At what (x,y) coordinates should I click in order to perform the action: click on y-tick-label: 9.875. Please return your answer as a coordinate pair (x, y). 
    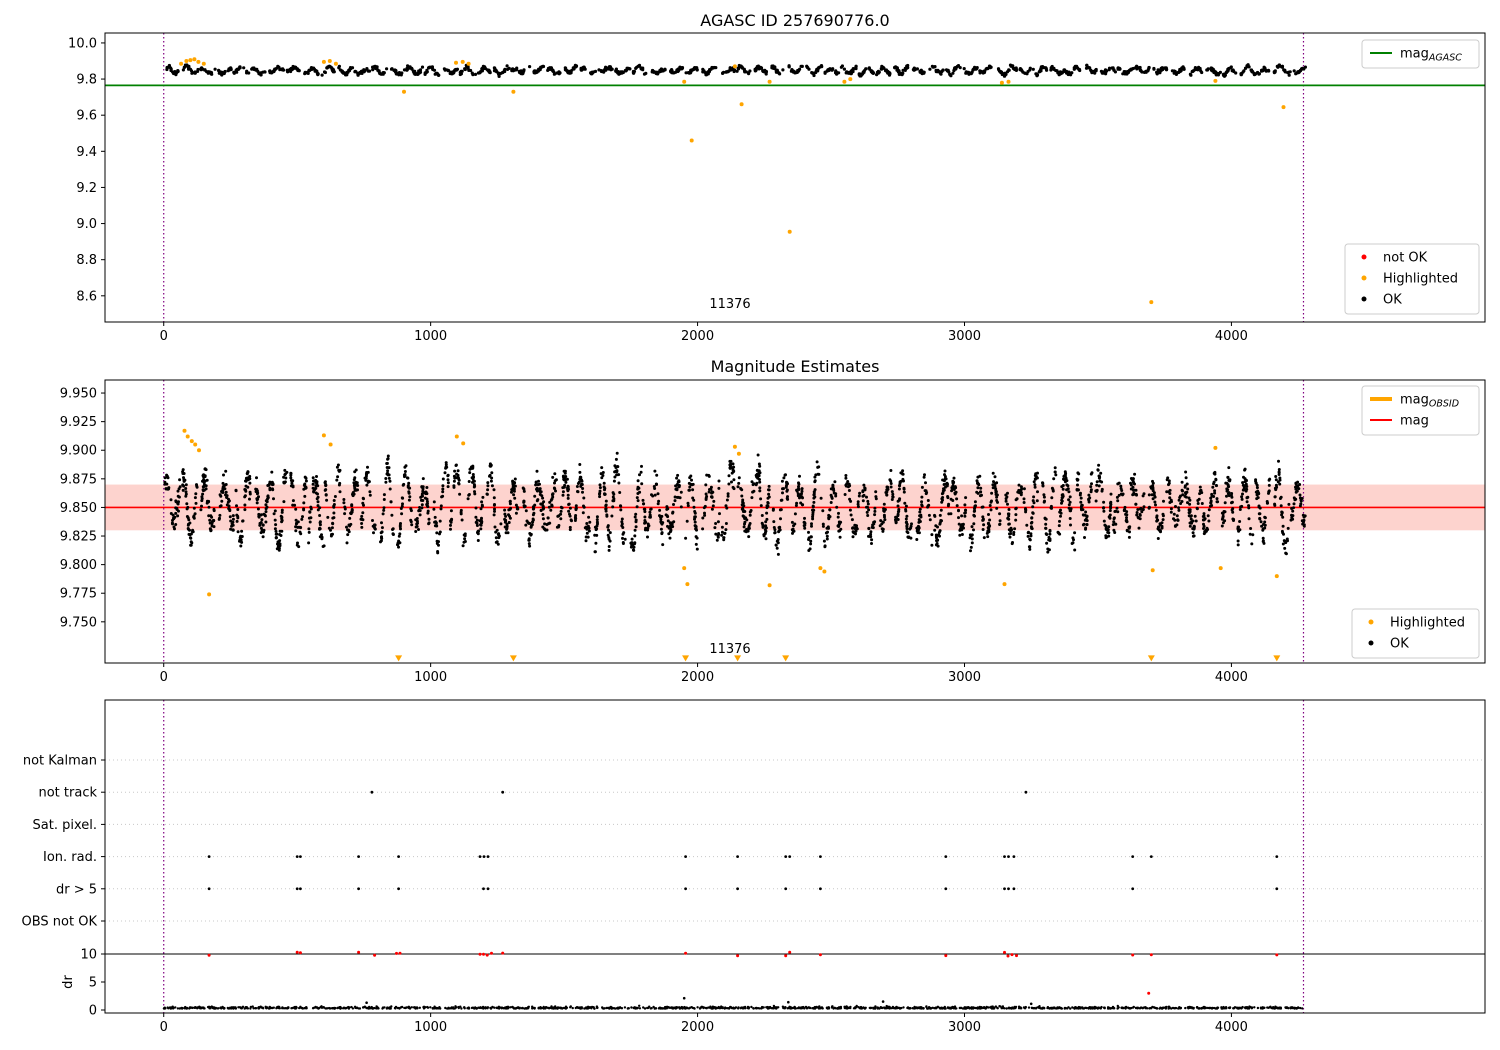
    Looking at the image, I should click on (78, 479).